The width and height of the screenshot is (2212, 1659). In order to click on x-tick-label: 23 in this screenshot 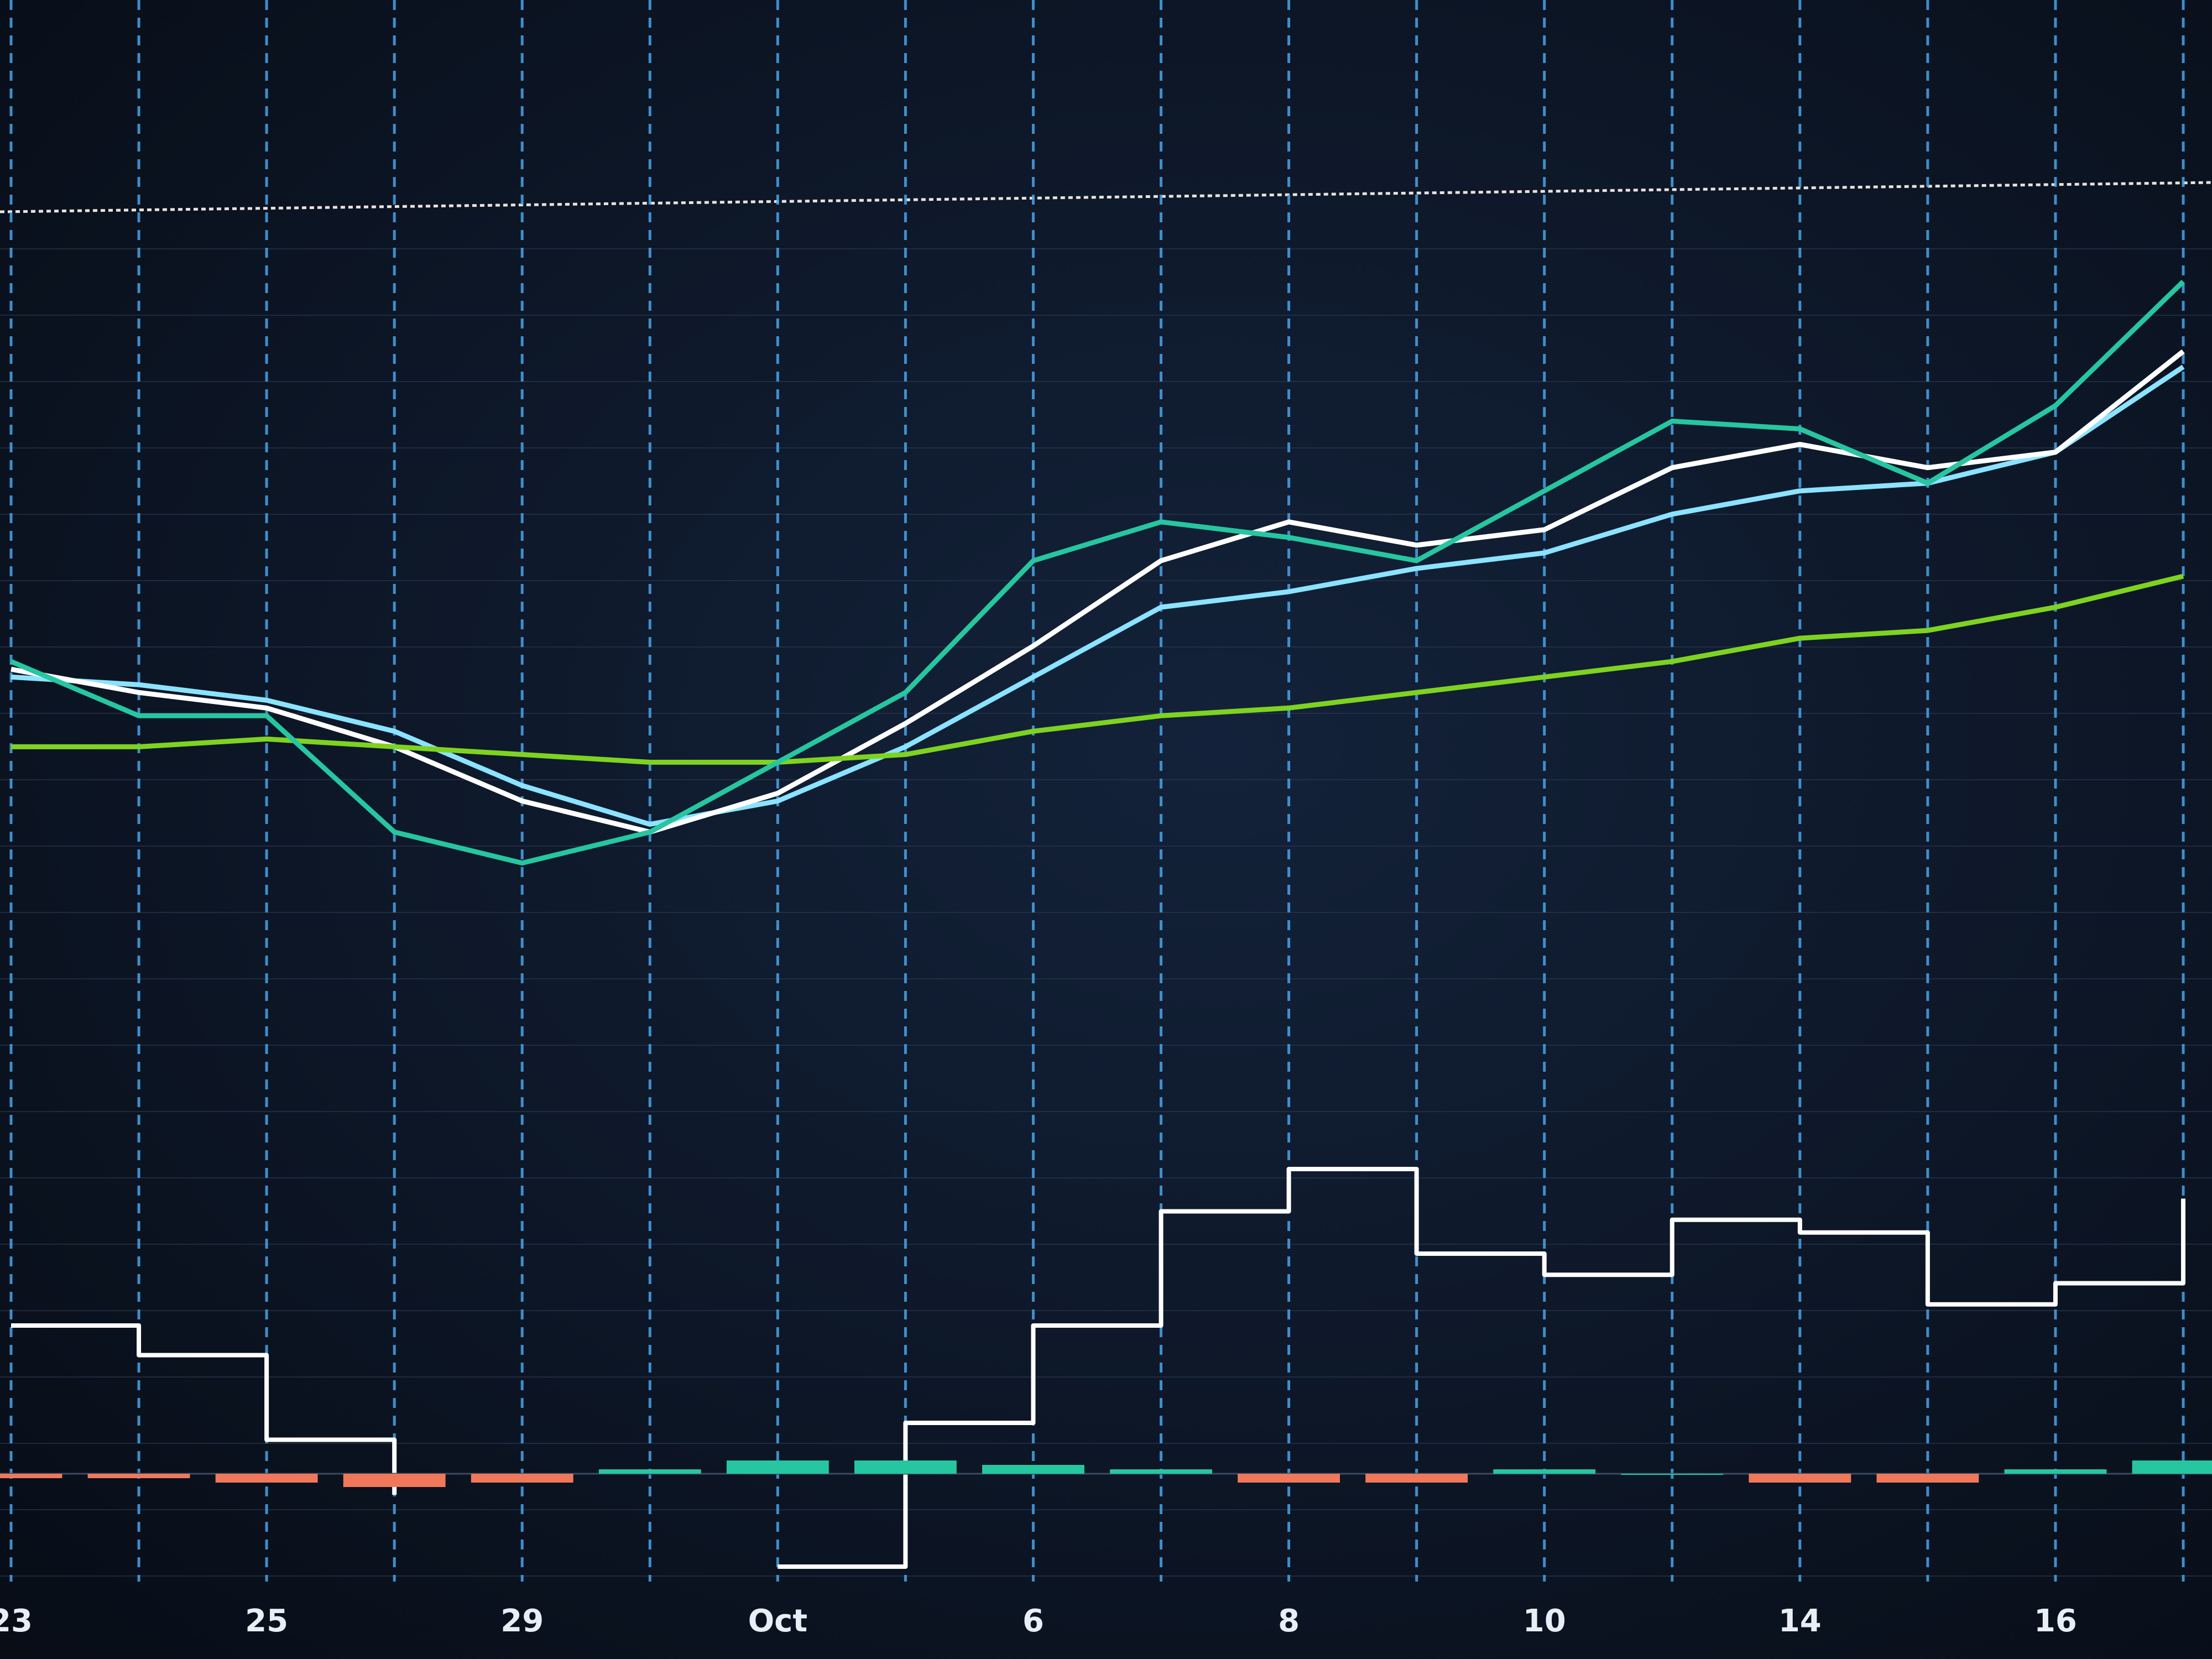, I will do `click(17, 1621)`.